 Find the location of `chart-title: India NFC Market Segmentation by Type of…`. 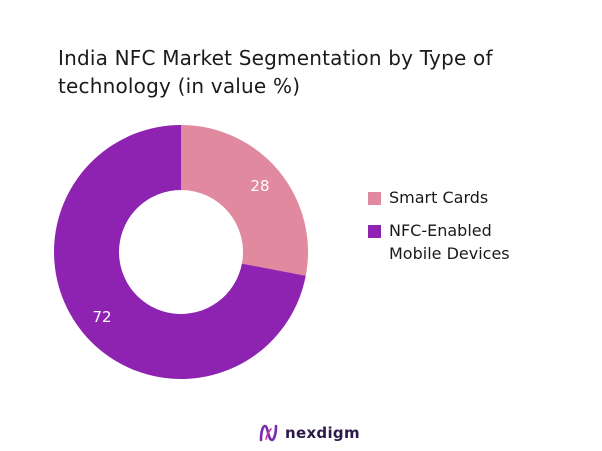

chart-title: India NFC Market Segmentation by Type of… is located at coordinates (275, 72).